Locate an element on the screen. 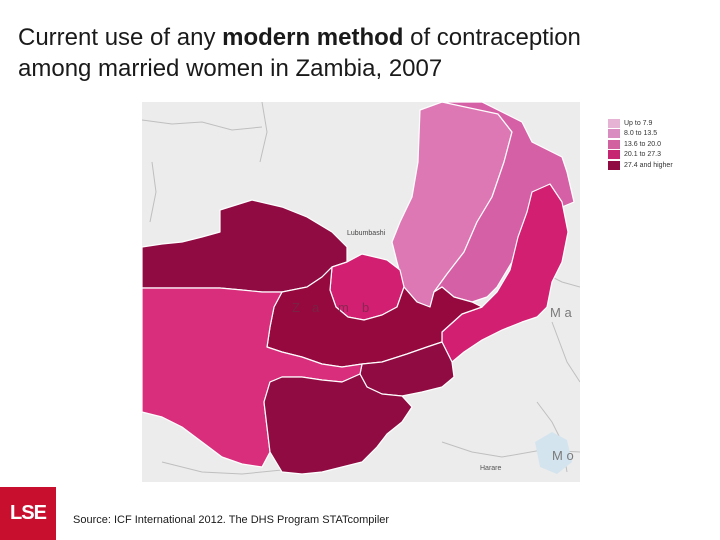 This screenshot has width=720, height=540. country-label-char: Z is located at coordinates (296, 307).